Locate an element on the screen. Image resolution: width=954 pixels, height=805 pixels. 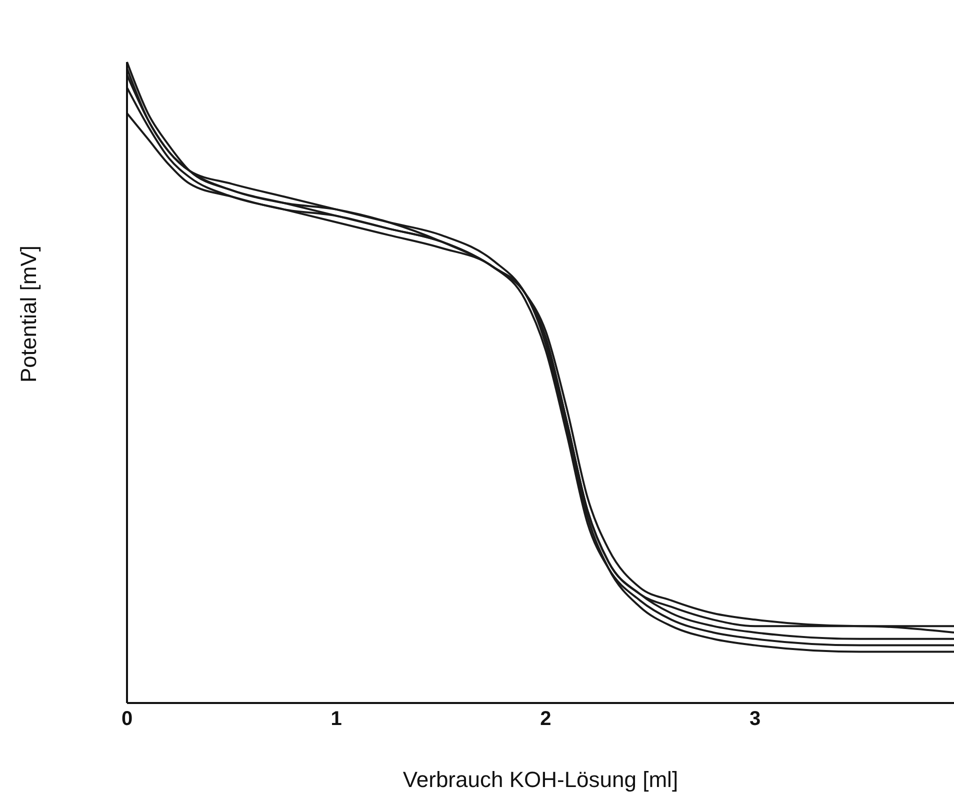
x-tick-label: 3 is located at coordinates (755, 719).